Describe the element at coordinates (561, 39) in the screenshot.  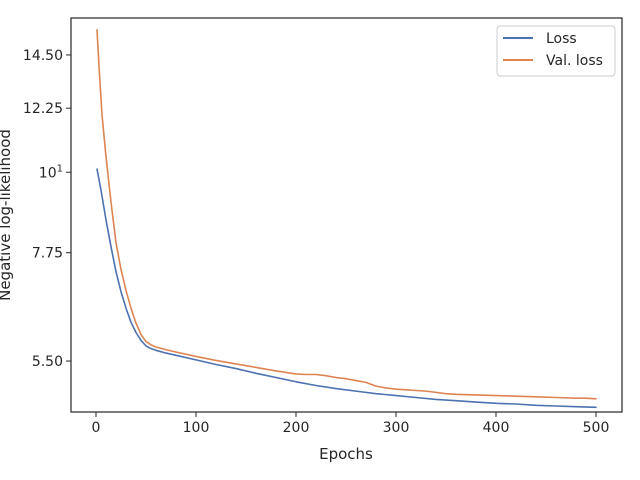
I see `legend-label-loss: Loss` at that location.